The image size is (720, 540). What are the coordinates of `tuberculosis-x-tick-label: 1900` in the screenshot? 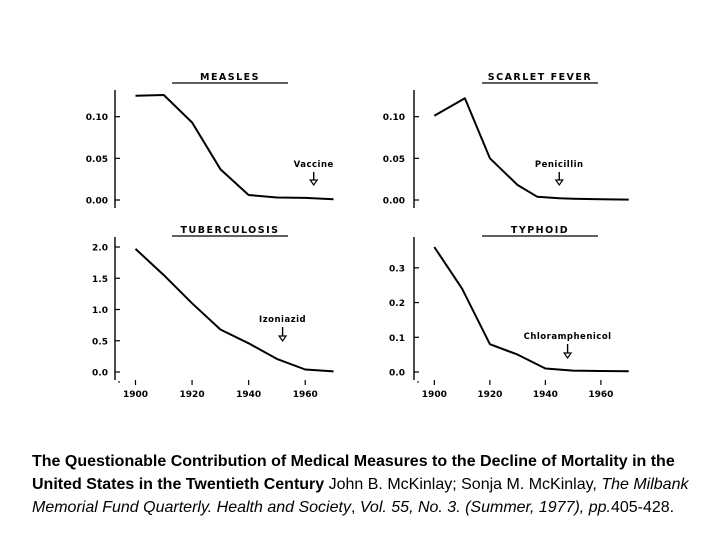 It's located at (135, 395).